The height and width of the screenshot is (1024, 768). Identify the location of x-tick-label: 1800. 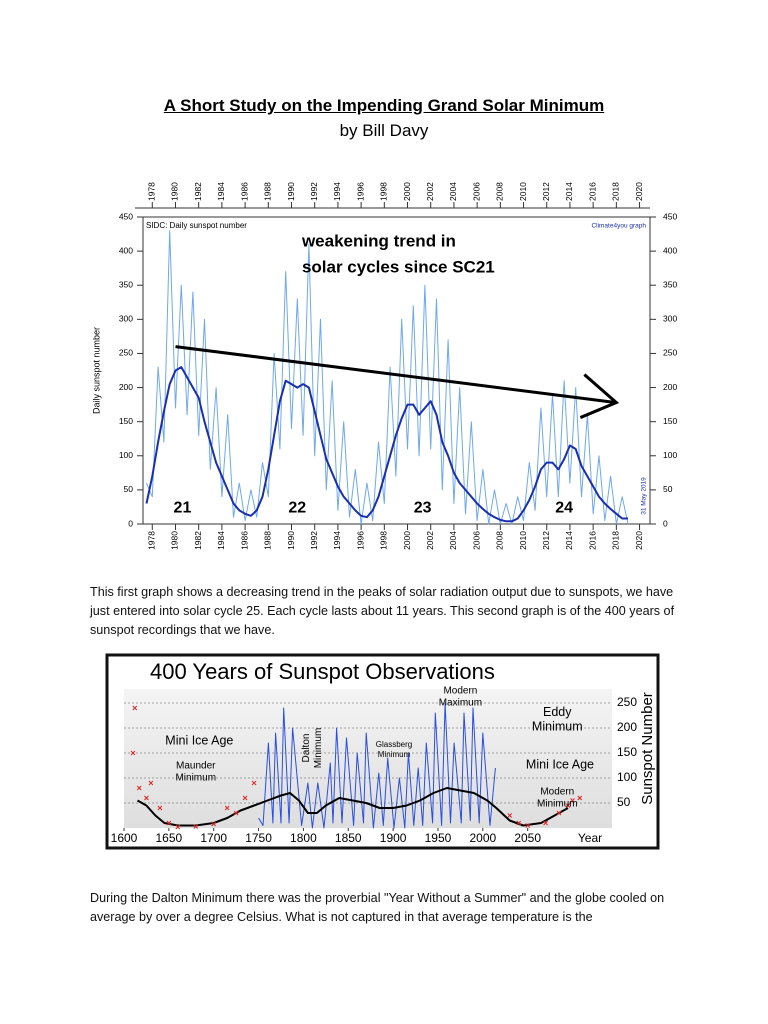
(303, 838).